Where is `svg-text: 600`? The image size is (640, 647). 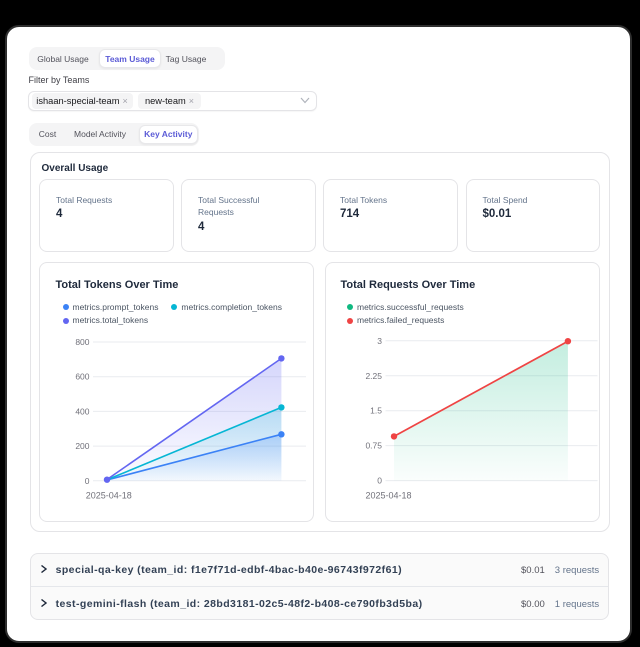
svg-text: 600 is located at coordinates (82, 377).